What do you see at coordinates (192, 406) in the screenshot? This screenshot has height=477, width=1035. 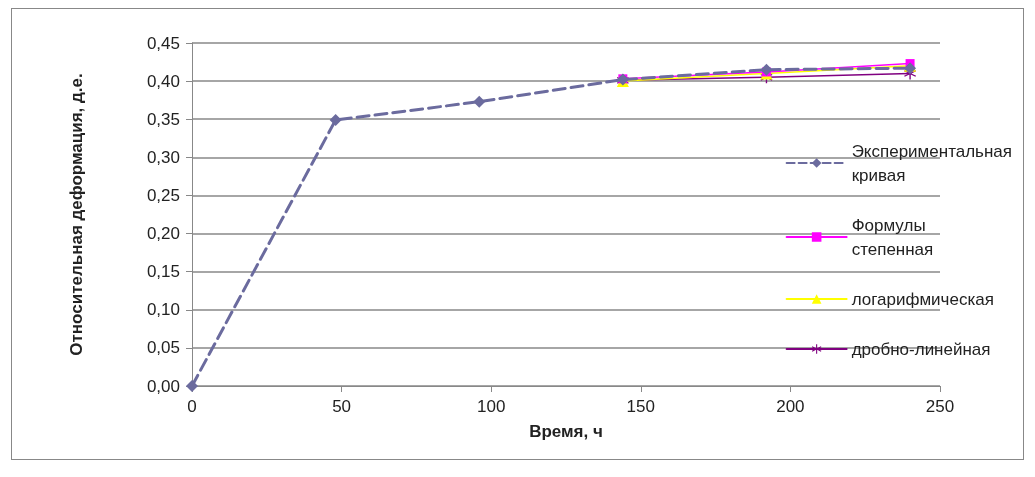 I see `x-tick-label: 0` at bounding box center [192, 406].